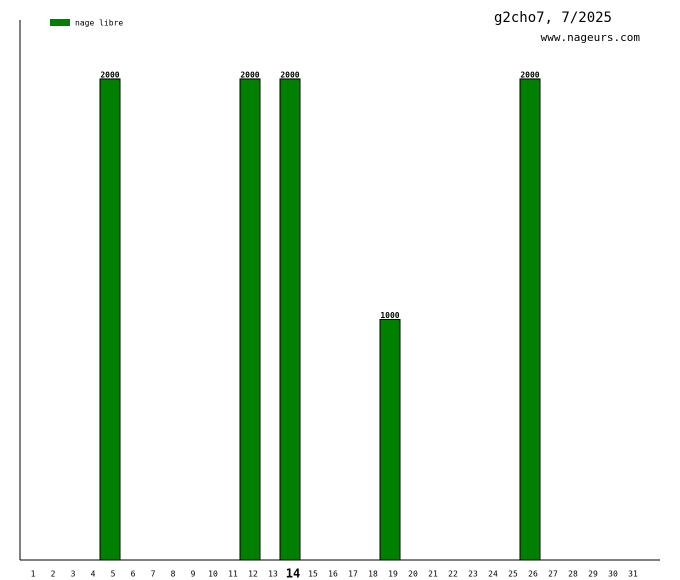 Image resolution: width=680 pixels, height=580 pixels. What do you see at coordinates (553, 574) in the screenshot?
I see `x-tick-label: 27` at bounding box center [553, 574].